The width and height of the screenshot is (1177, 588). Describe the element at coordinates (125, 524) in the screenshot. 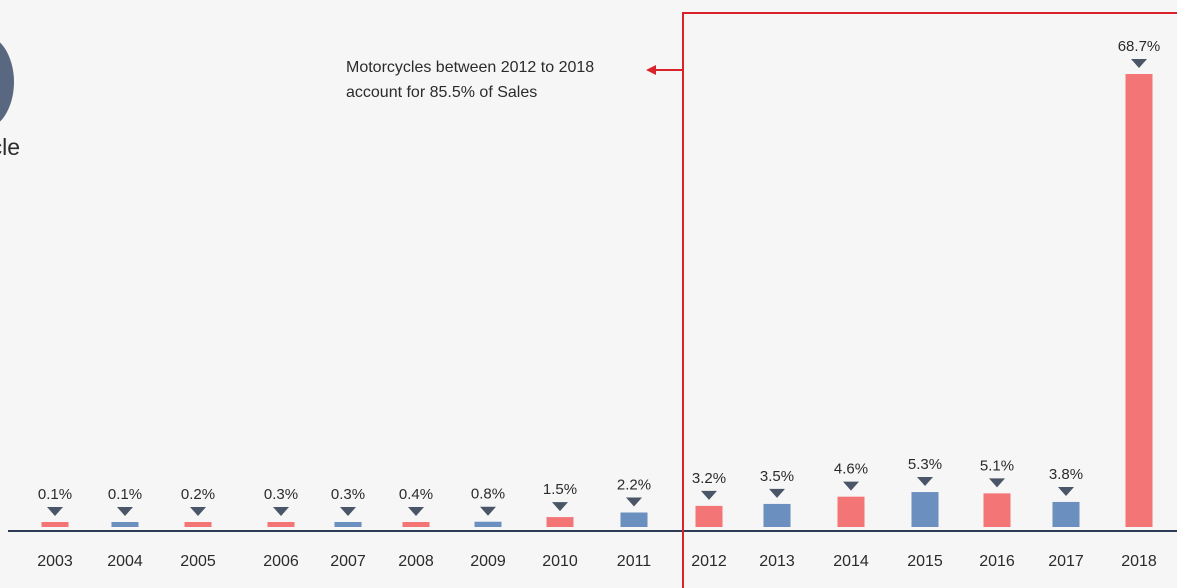

I see `bar-2004` at that location.